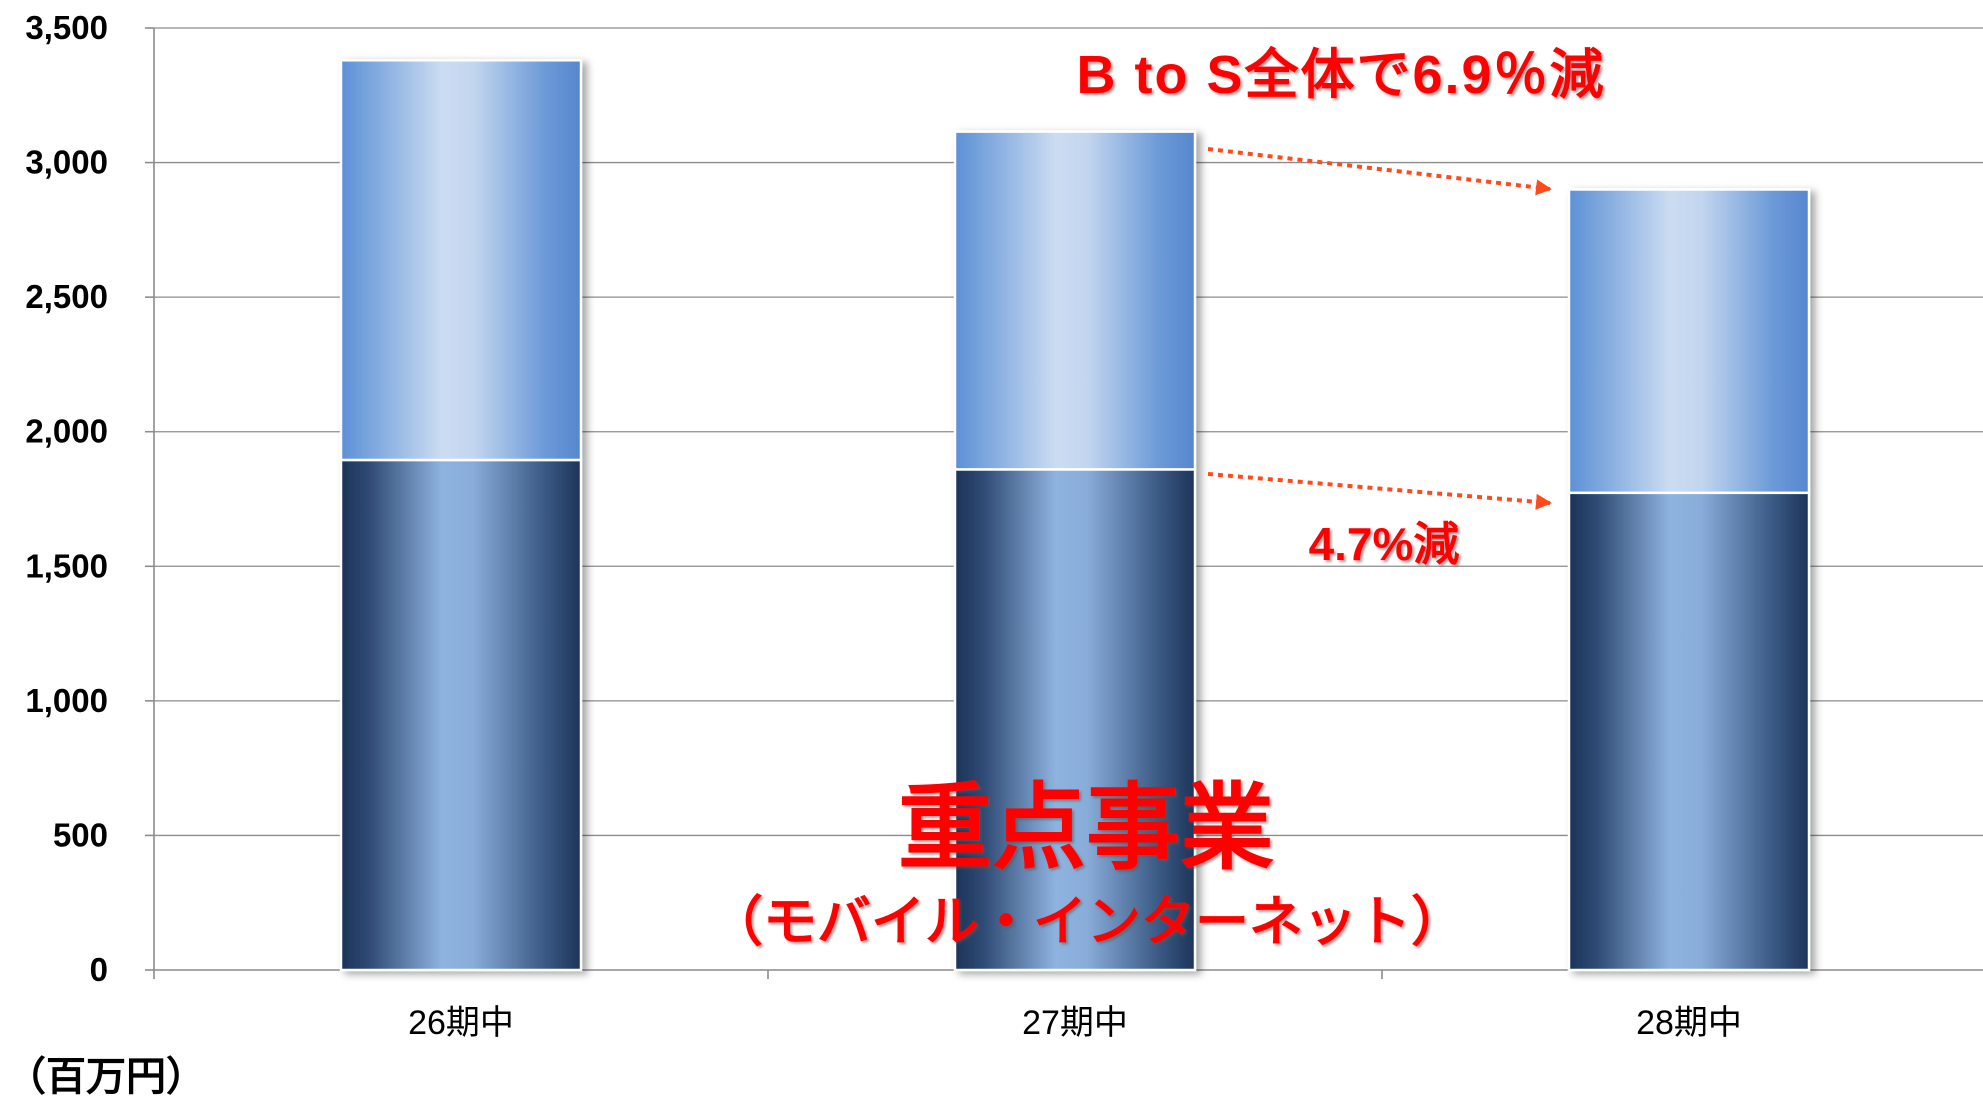 This screenshot has width=1983, height=1107. What do you see at coordinates (80, 834) in the screenshot?
I see `y-axis-tick-label: 500` at bounding box center [80, 834].